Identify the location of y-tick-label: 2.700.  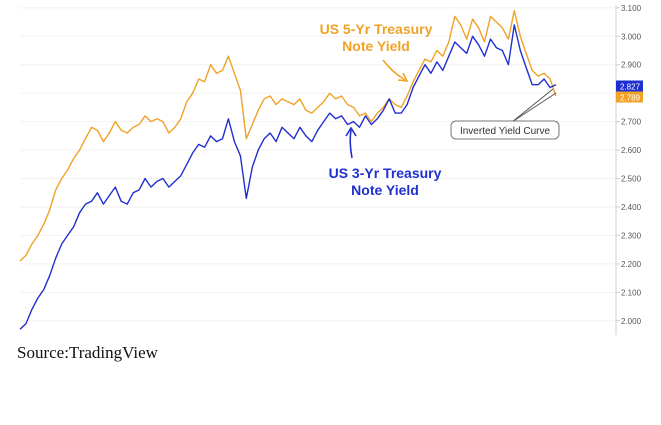
(631, 122).